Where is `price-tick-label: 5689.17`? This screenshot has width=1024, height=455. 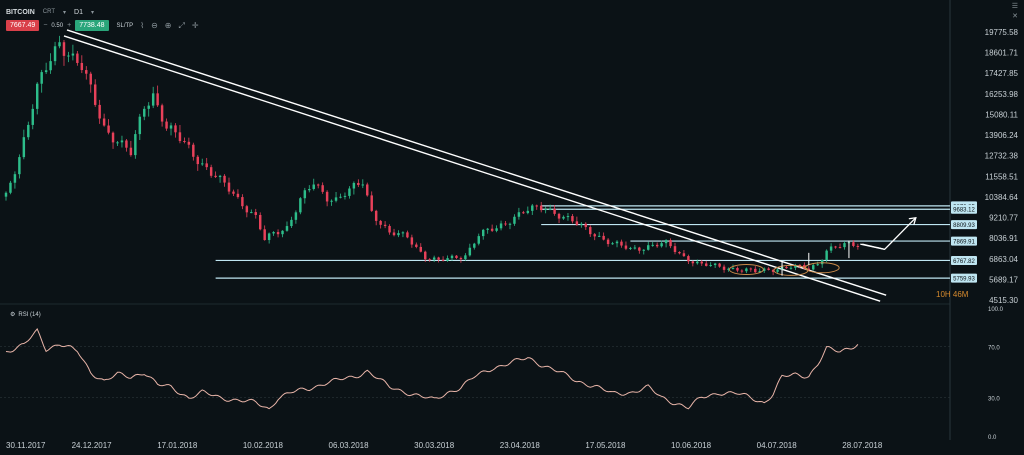 price-tick-label: 5689.17 is located at coordinates (1003, 279).